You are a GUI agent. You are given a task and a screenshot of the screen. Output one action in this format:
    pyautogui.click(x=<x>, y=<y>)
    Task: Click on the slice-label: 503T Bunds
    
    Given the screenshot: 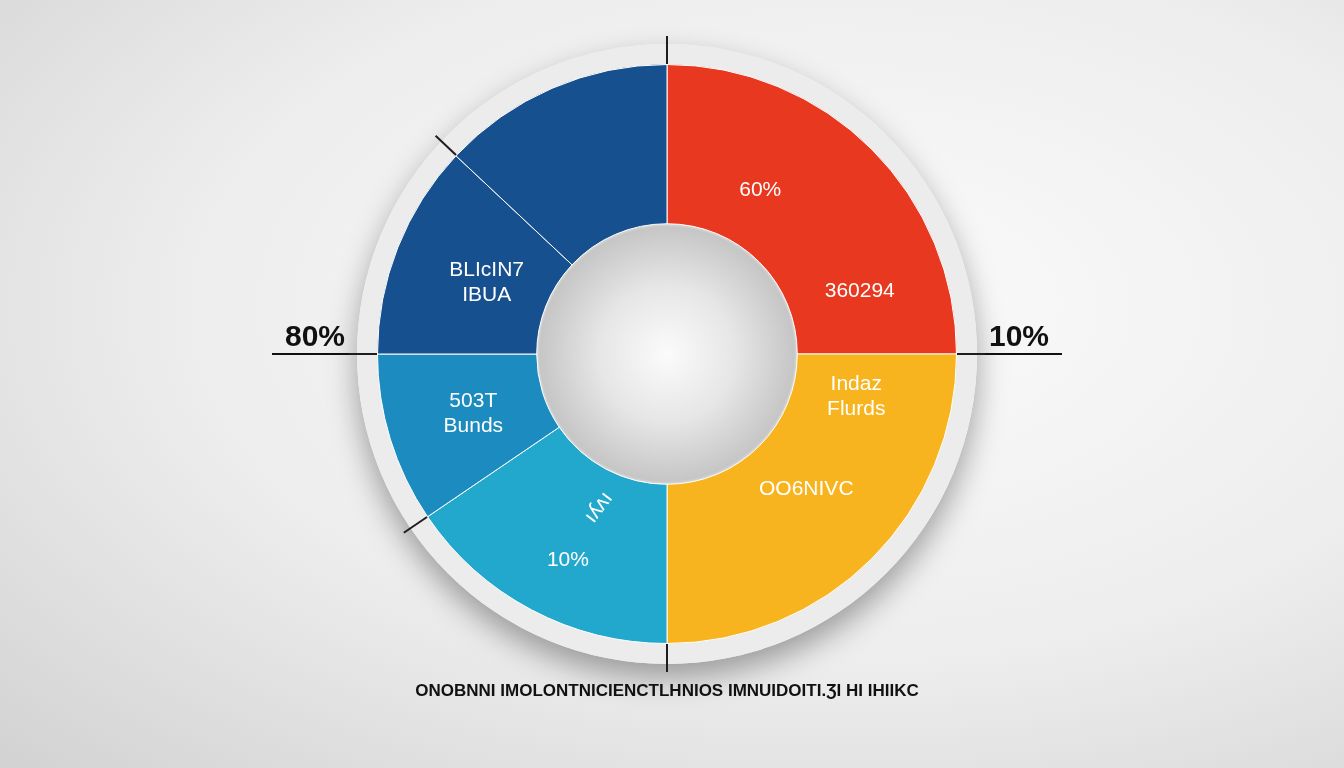 What is the action you would take?
    pyautogui.click(x=473, y=411)
    